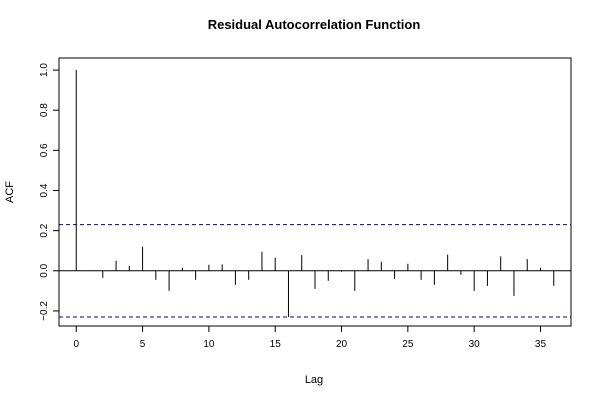  Describe the element at coordinates (10, 192) in the screenshot. I see `y-axis-label: ACF` at that location.